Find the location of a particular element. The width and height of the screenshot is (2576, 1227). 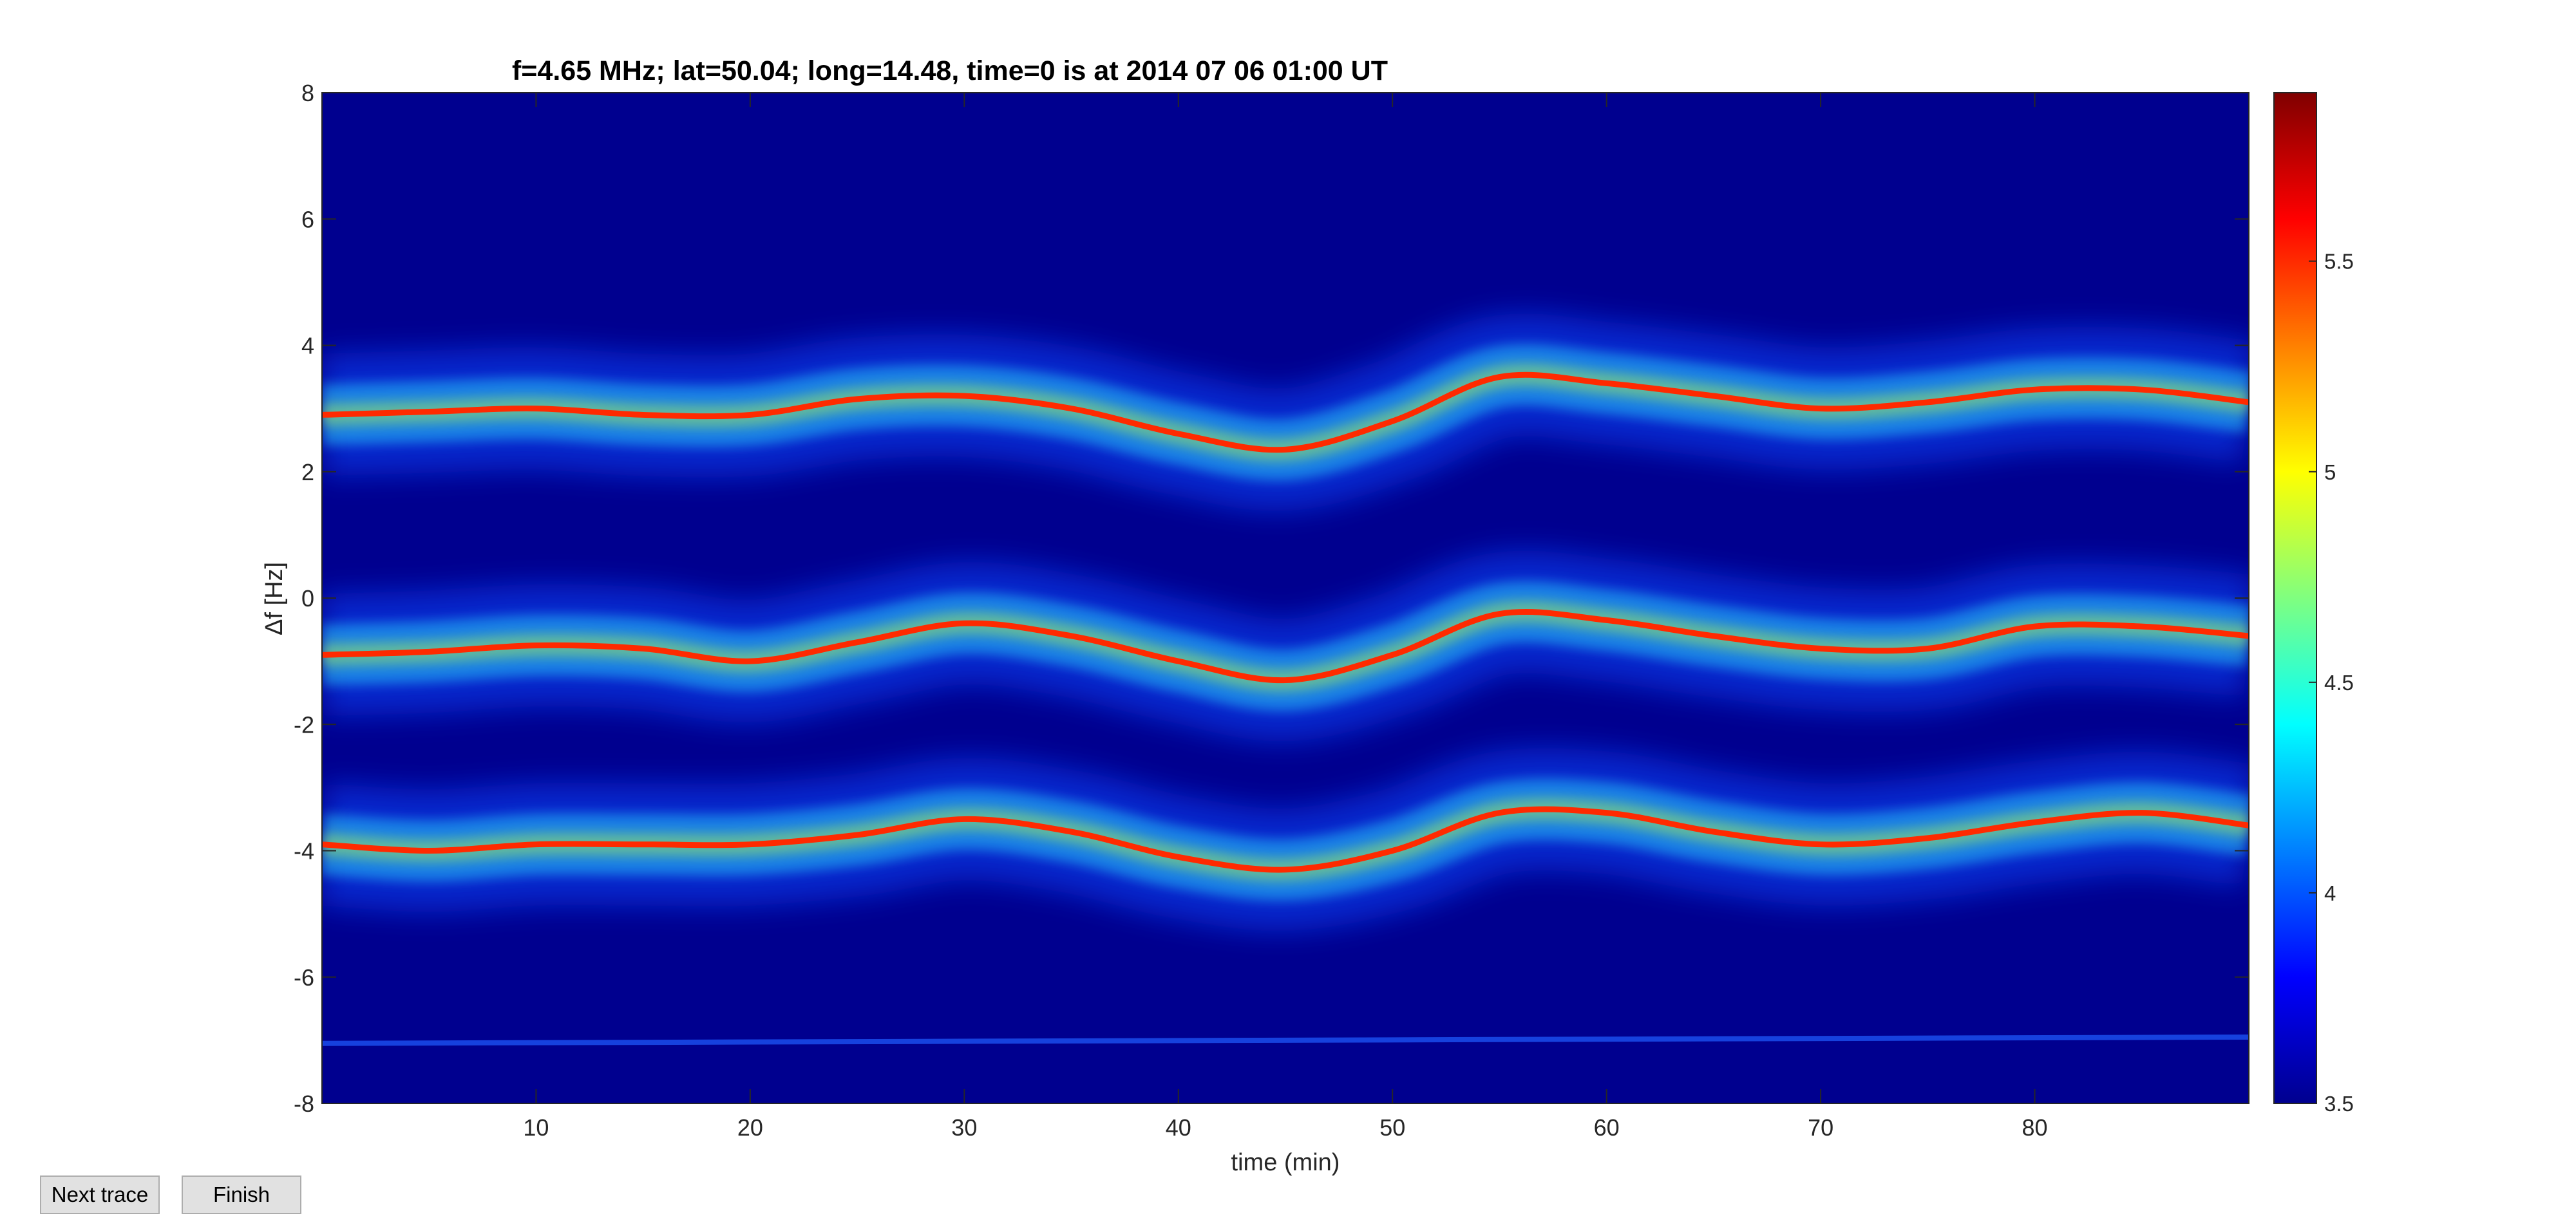

colorbar is located at coordinates (2295, 598).